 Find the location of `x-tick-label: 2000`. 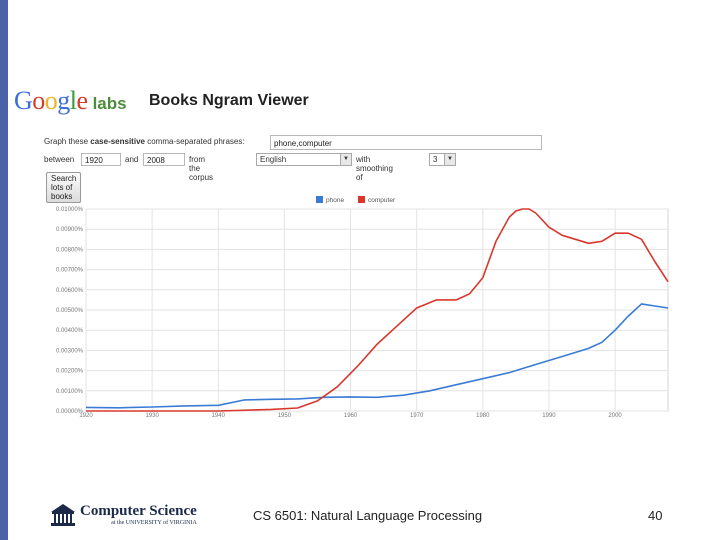

x-tick-label: 2000 is located at coordinates (615, 416).